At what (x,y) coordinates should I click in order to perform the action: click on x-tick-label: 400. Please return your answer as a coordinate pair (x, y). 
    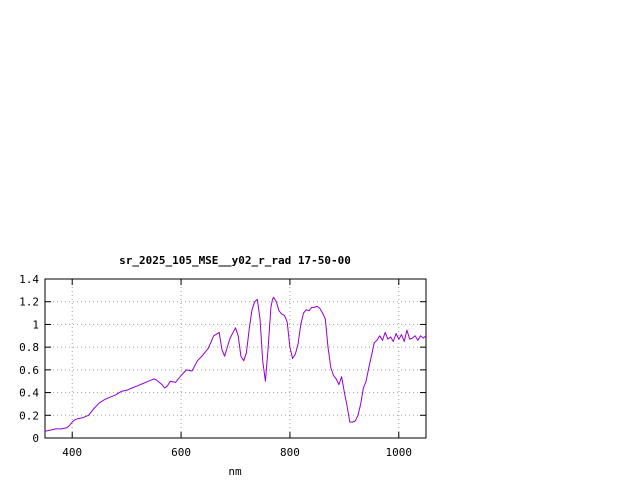
    Looking at the image, I should click on (72, 452).